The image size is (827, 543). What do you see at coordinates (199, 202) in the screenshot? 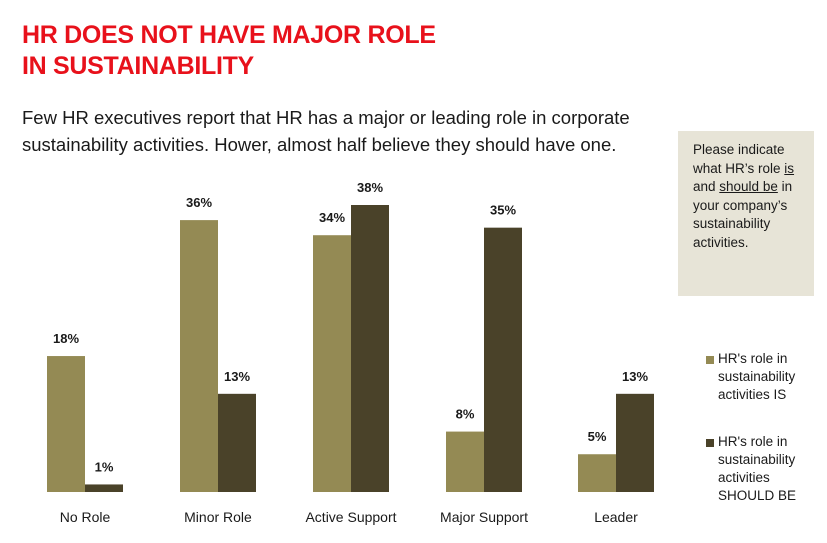
I see `data-label-is-1: 36%` at bounding box center [199, 202].